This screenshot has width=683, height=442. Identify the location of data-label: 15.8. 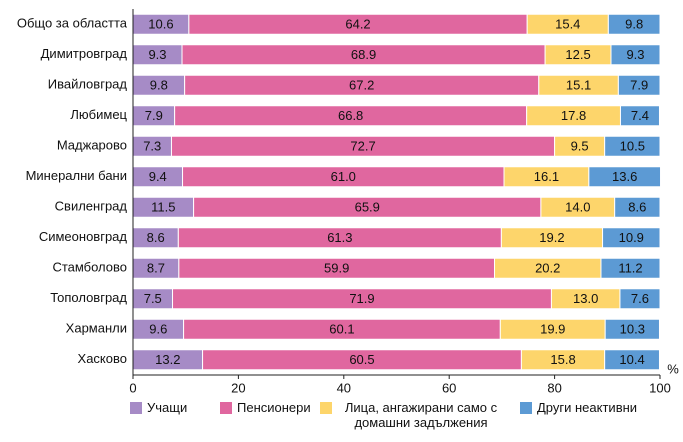
(562, 359).